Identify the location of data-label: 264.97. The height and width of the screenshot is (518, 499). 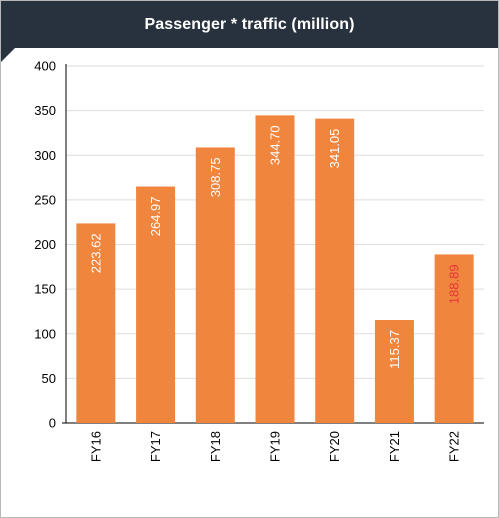
(155, 217).